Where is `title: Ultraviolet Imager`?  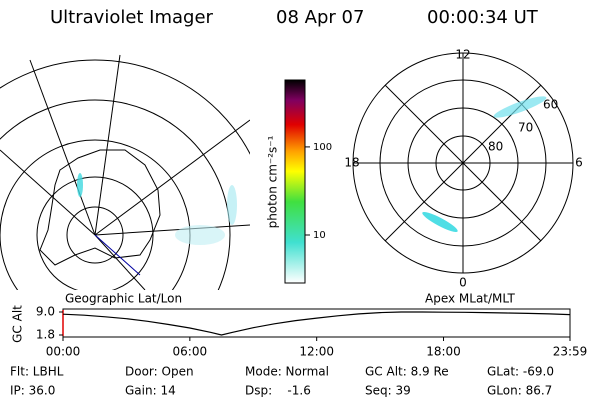
title: Ultraviolet Imager is located at coordinates (132, 17).